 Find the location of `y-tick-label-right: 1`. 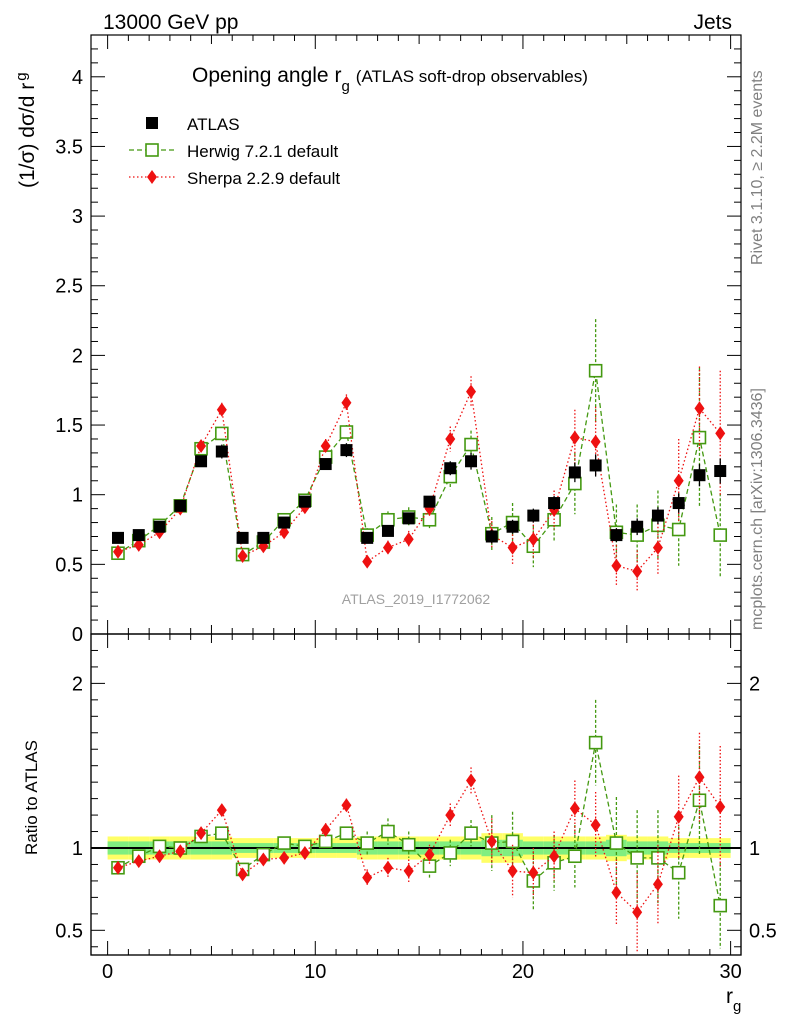

y-tick-label-right: 1 is located at coordinates (754, 849).